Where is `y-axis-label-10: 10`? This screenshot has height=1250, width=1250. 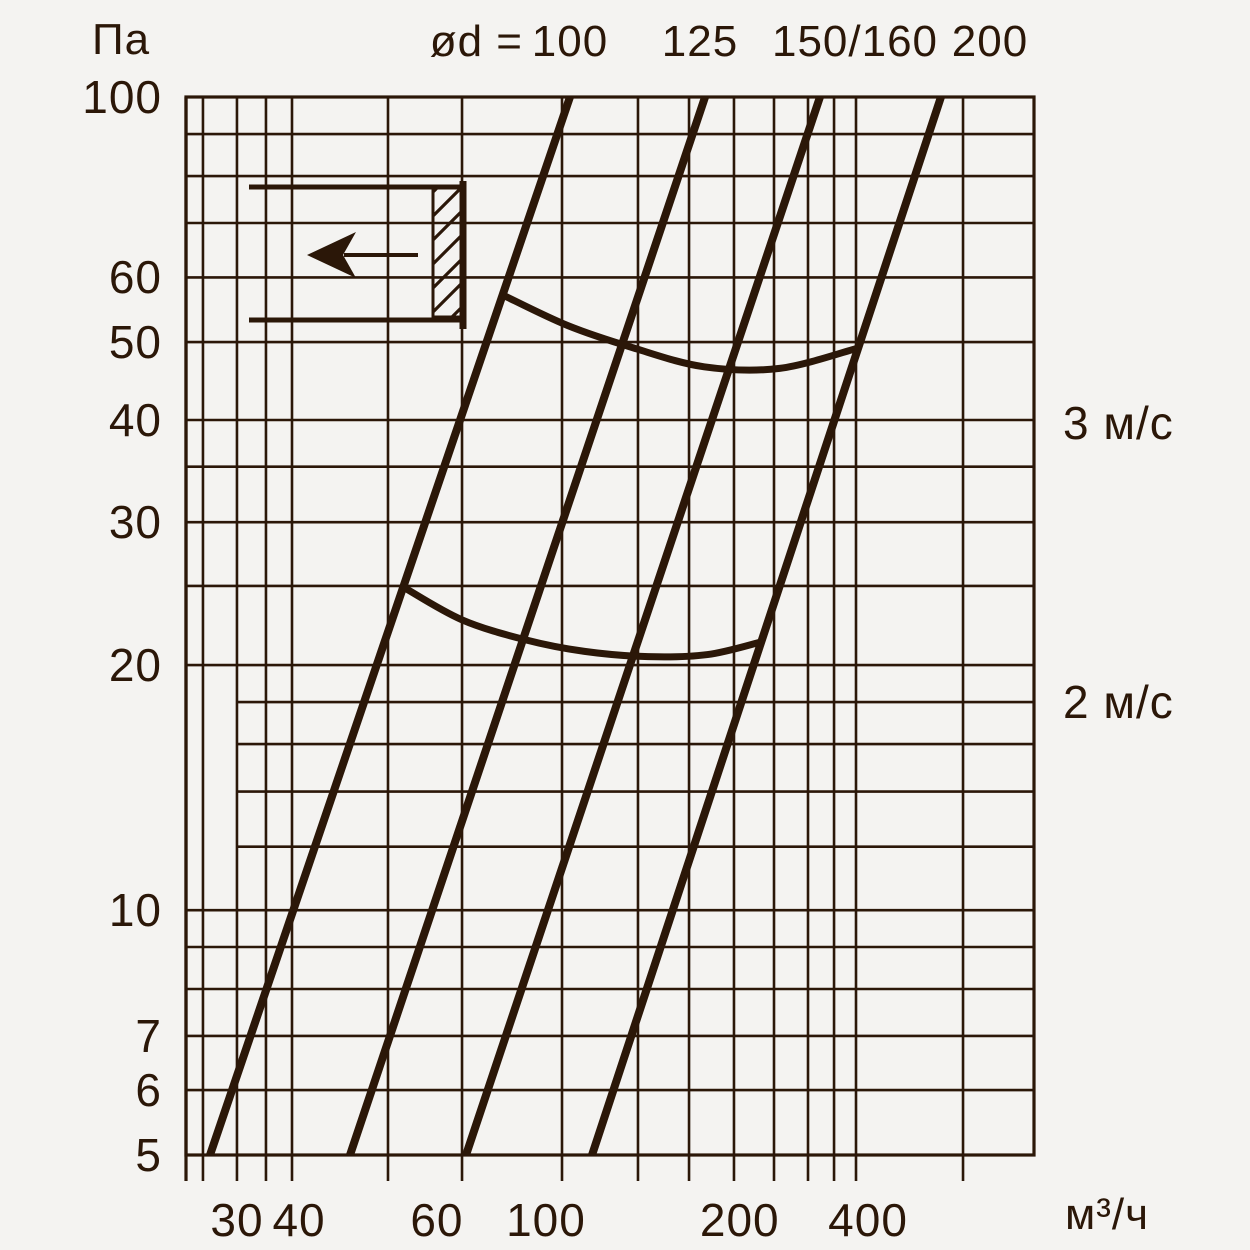 y-axis-label-10: 10 is located at coordinates (135, 910).